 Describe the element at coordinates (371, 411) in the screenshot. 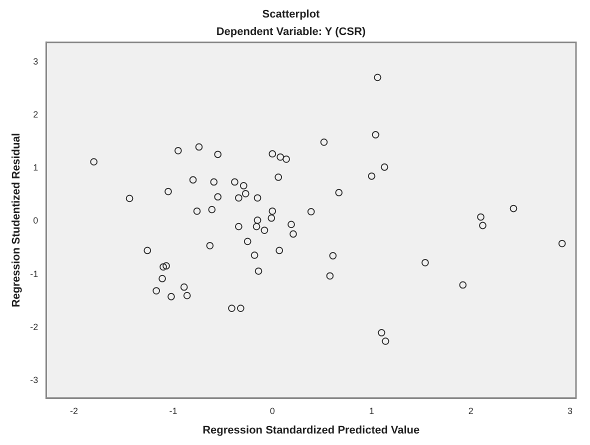

I see `x-tick-label: 1` at that location.